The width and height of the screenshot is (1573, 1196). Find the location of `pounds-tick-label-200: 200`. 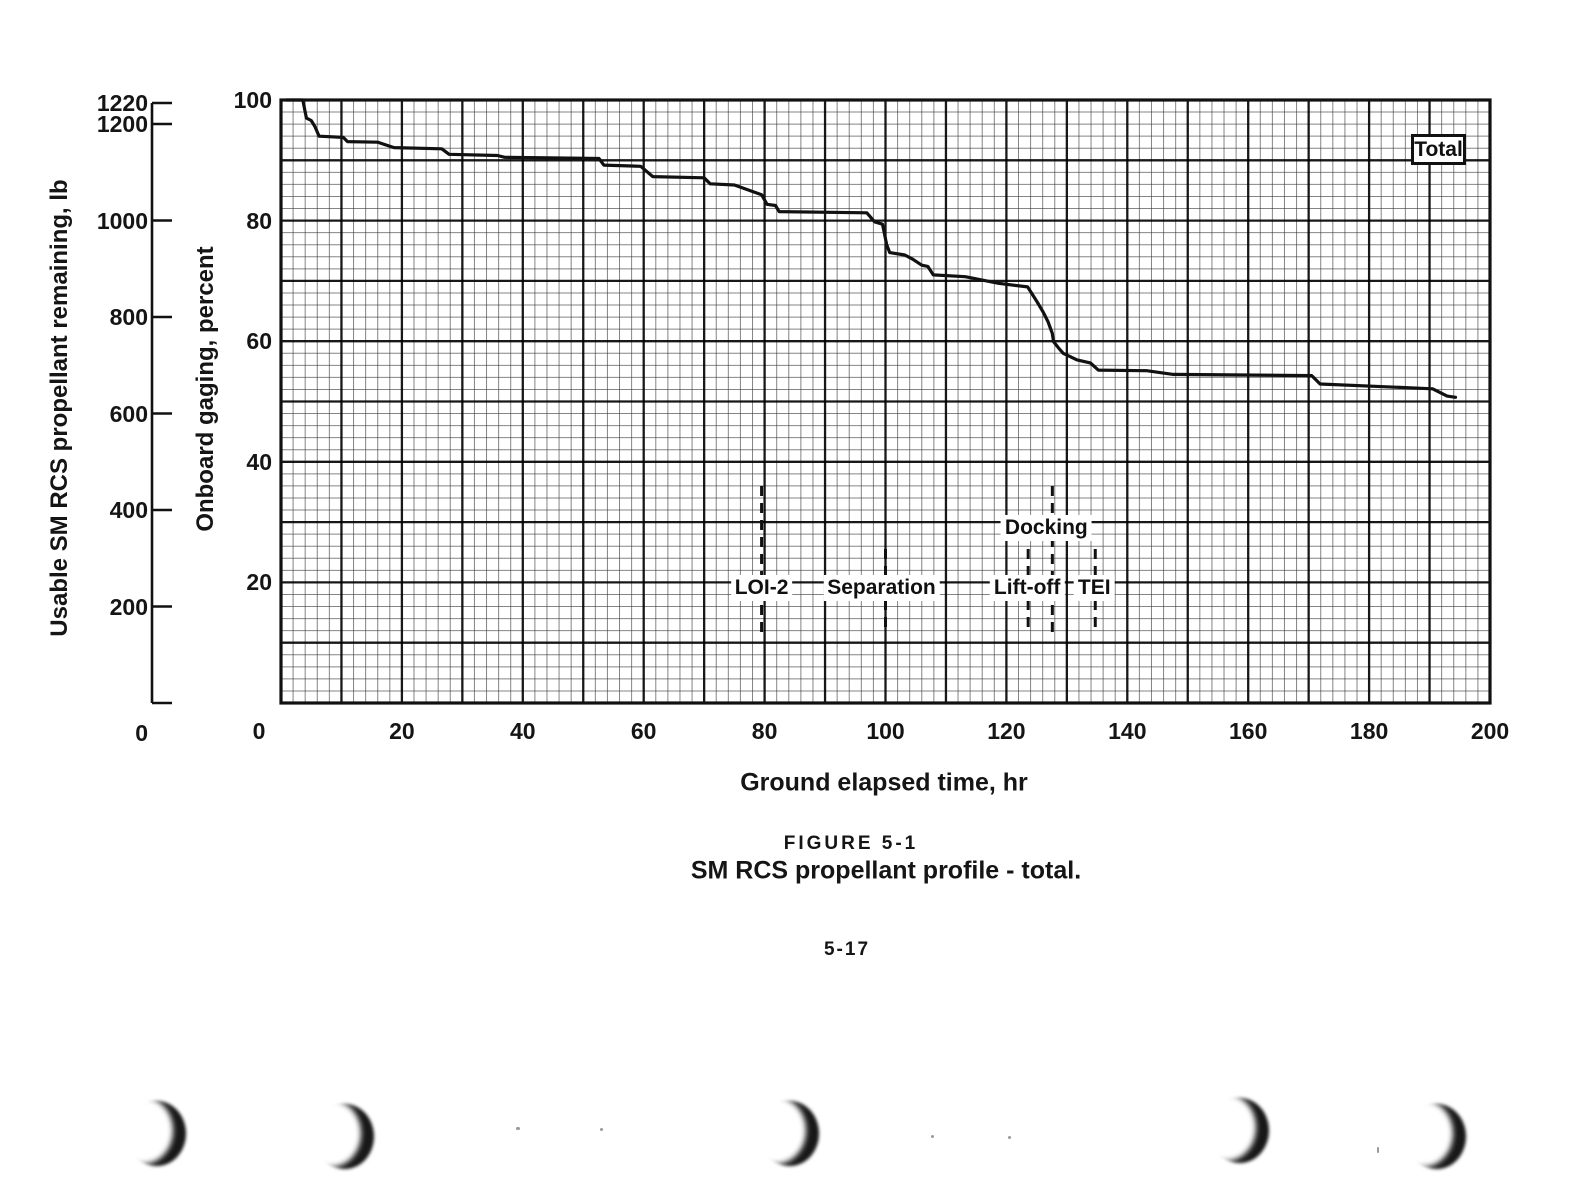

pounds-tick-label-200: 200 is located at coordinates (128, 606).